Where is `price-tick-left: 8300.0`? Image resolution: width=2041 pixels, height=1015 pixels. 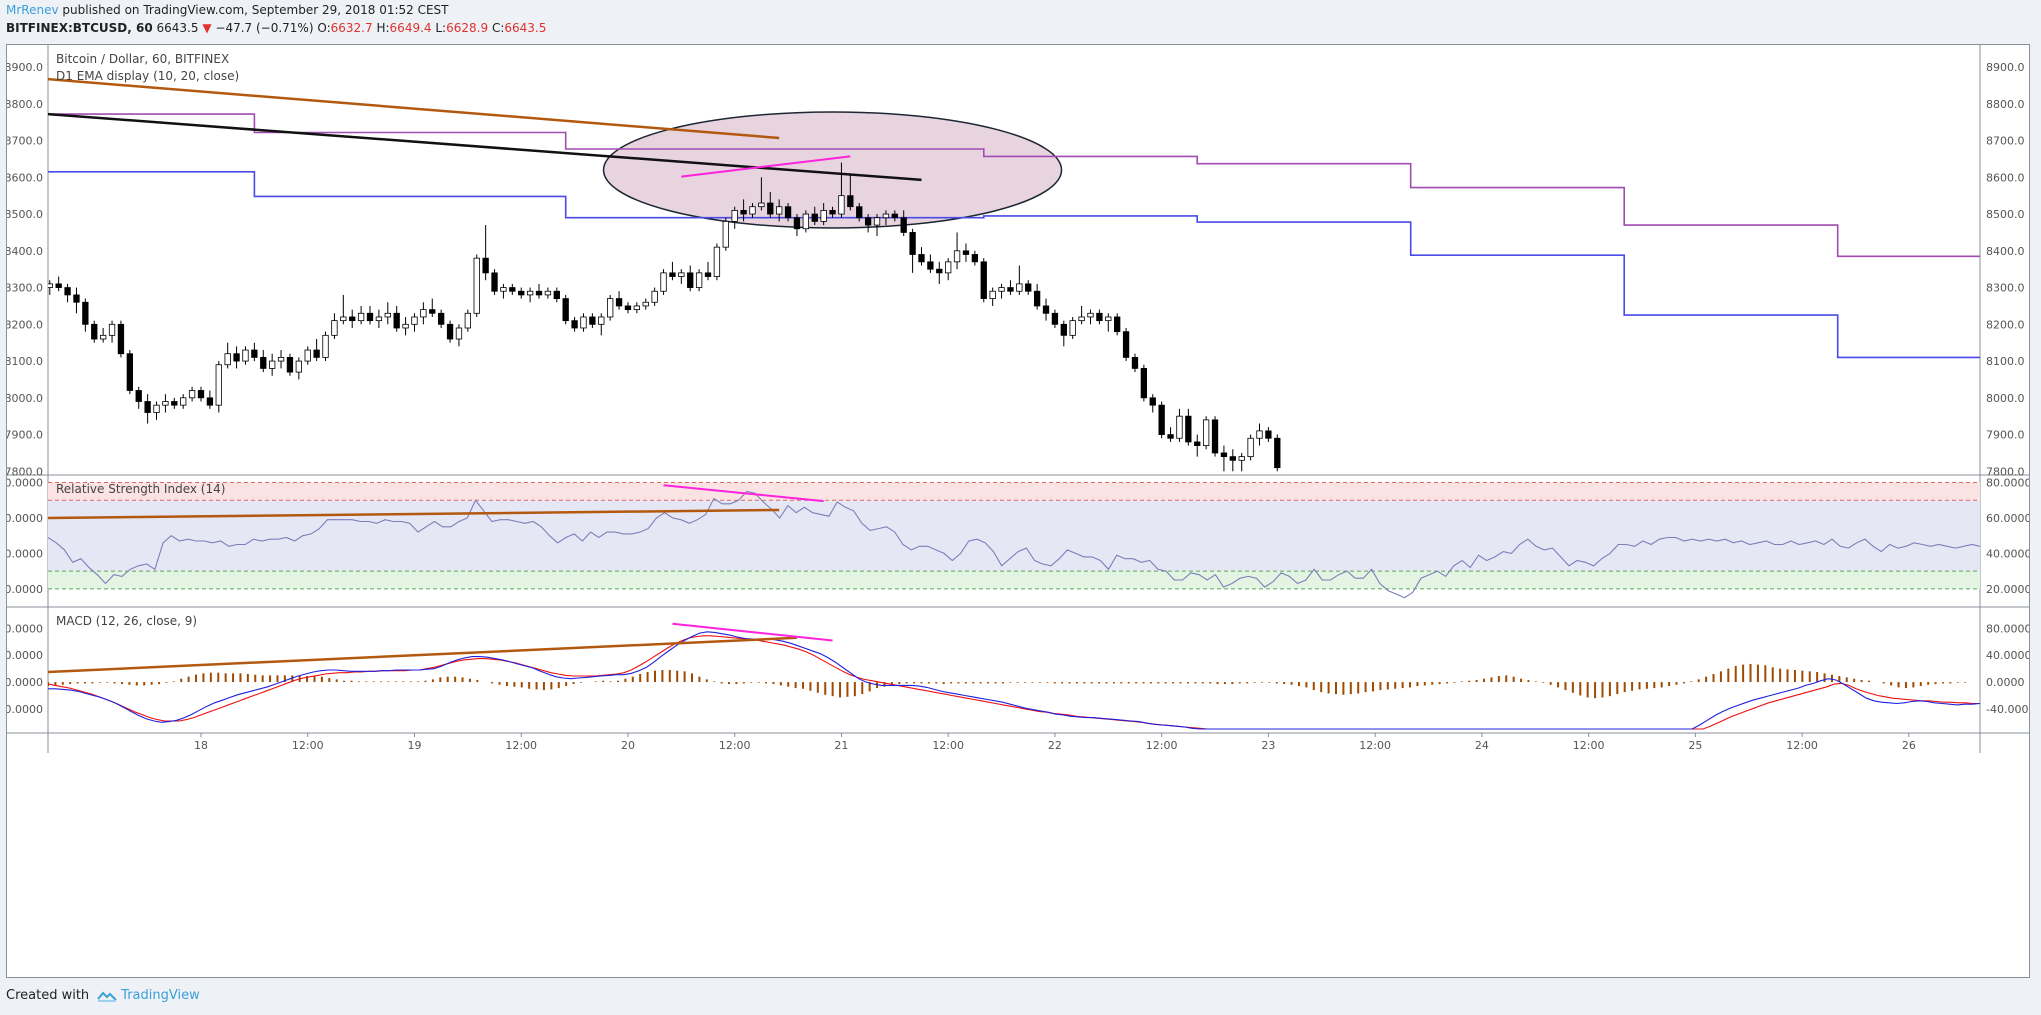
price-tick-left: 8300.0 is located at coordinates (25, 288).